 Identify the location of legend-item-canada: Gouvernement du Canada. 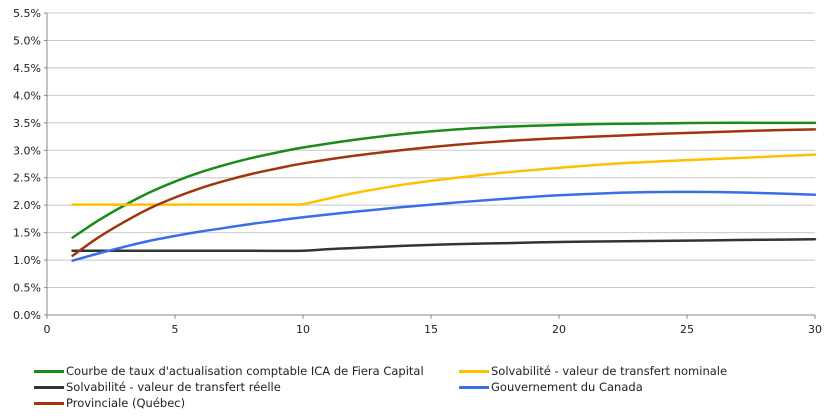
(551, 387).